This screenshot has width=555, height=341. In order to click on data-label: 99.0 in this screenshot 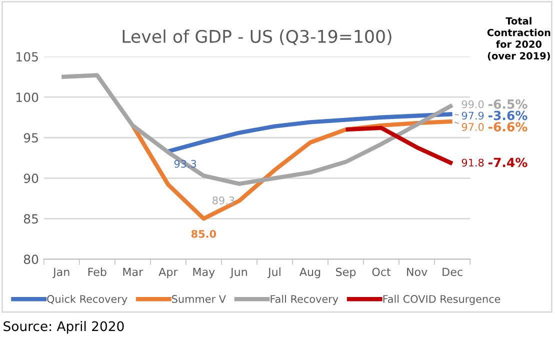, I will do `click(473, 104)`.